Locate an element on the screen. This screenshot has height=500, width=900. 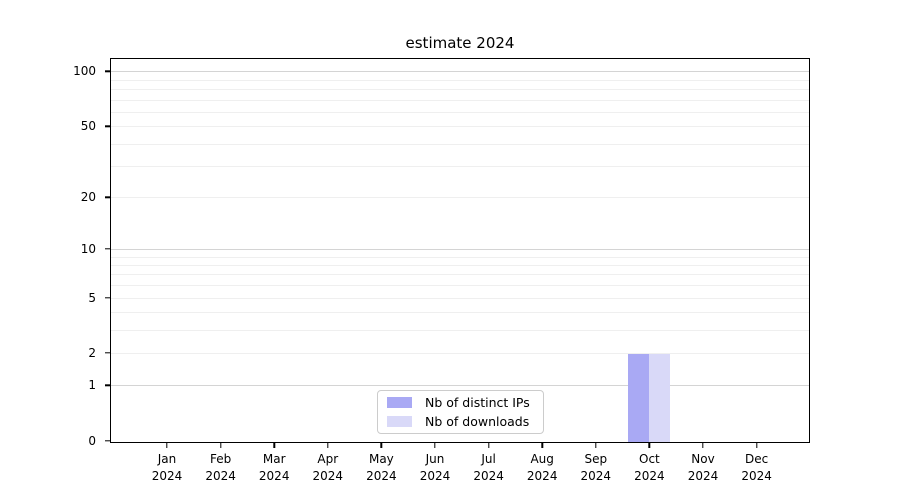
x-tick-label: Feb 2024 is located at coordinates (220, 467).